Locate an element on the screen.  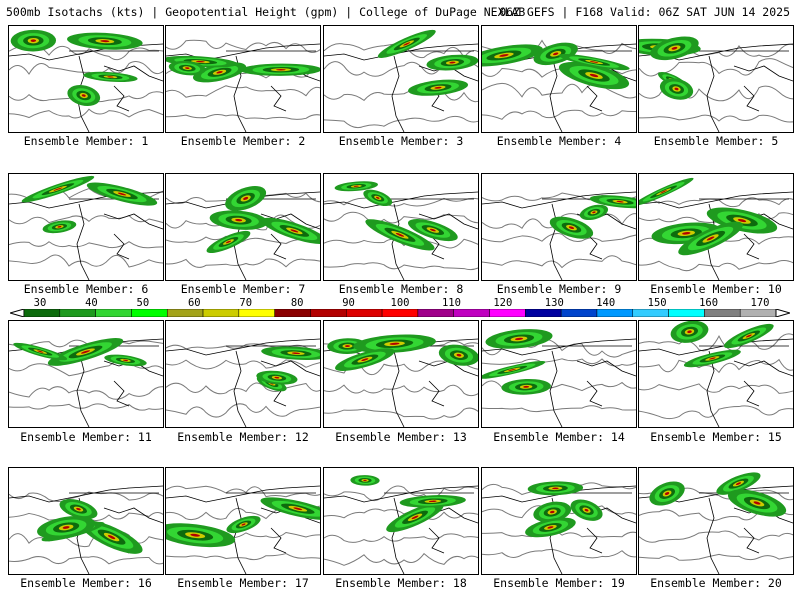
panel-caption: Ensemble Member: 18 is located at coordinates (401, 583).